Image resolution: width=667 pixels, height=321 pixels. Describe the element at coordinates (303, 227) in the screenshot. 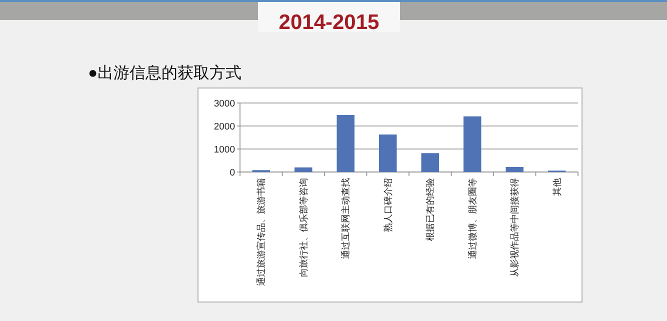

I see `x-tick-label: 向旅行社、俱乐部等咨询` at that location.